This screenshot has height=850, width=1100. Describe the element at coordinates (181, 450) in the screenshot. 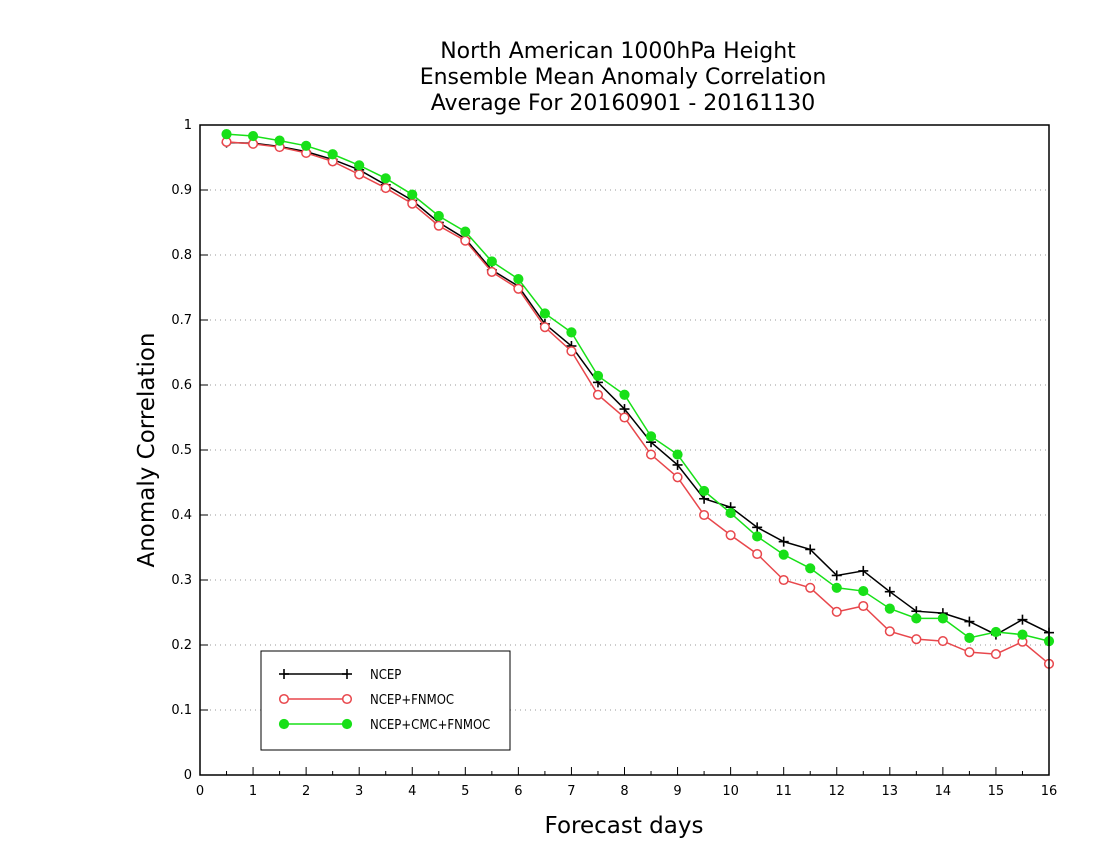

I see `y-tick-label: 0.5` at that location.